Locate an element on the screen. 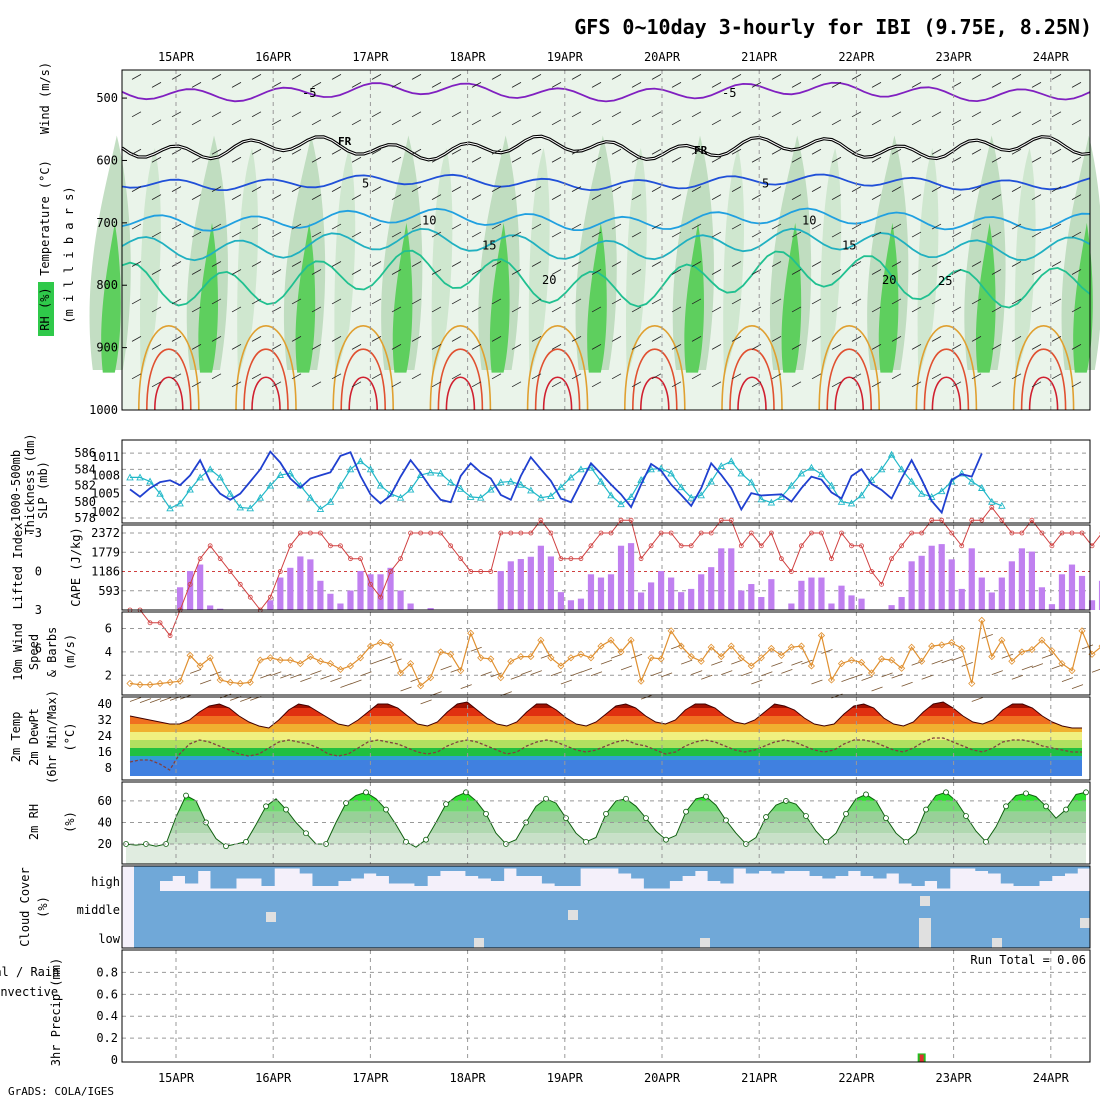 The image size is (1100, 1104). rh-contour-fill is located at coordinates (733, 263).